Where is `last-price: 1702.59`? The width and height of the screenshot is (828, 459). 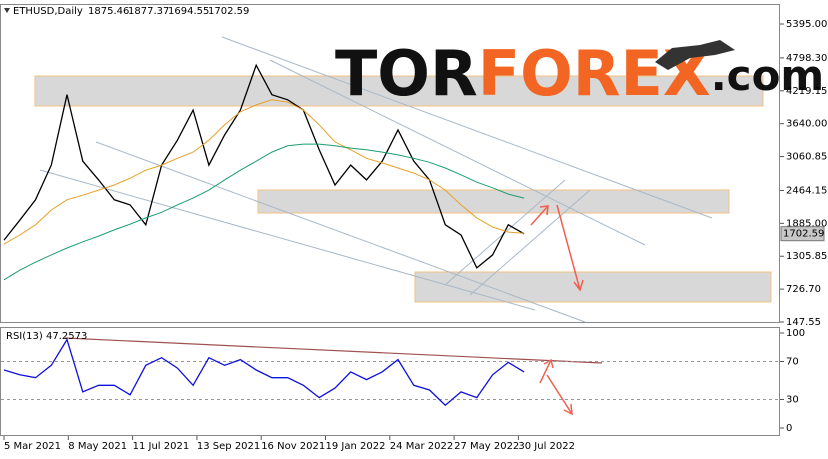 last-price: 1702.59 is located at coordinates (803, 234).